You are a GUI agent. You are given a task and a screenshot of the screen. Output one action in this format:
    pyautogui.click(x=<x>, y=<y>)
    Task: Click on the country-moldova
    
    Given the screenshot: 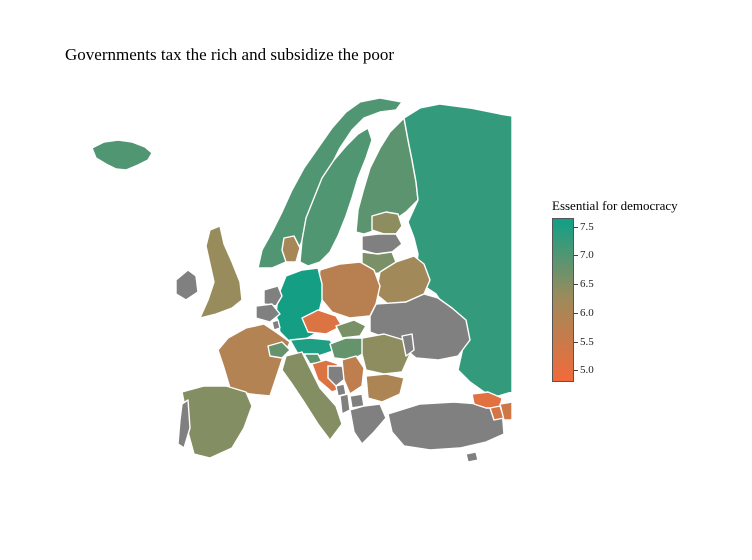 What is the action you would take?
    pyautogui.click(x=408, y=345)
    